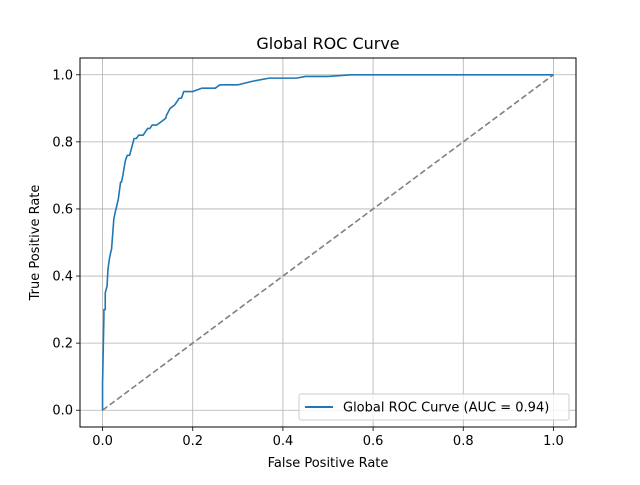  Describe the element at coordinates (62, 277) in the screenshot. I see `y-tick-label: 0.4` at that location.